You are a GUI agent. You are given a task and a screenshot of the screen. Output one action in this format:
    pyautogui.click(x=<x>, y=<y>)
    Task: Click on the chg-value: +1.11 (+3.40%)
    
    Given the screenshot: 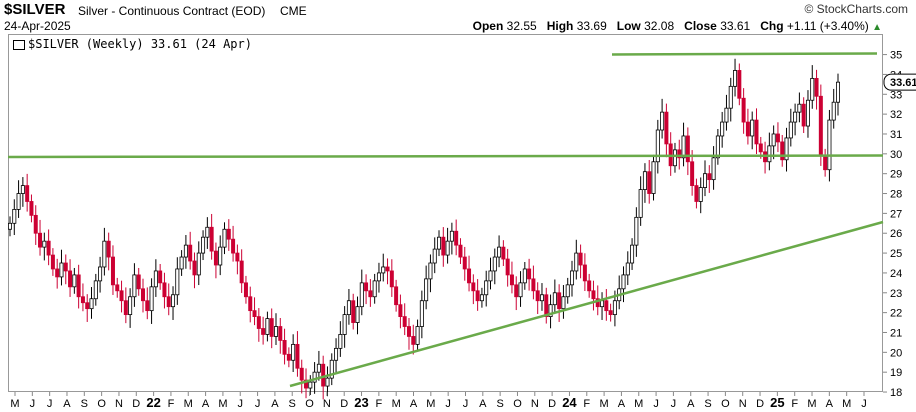 What is the action you would take?
    pyautogui.click(x=827, y=26)
    